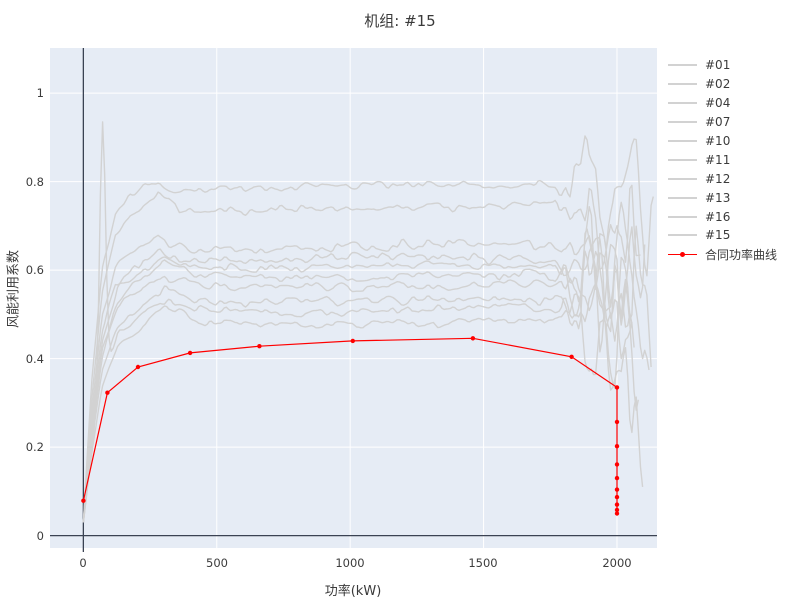 This screenshot has height=600, width=800. Describe the element at coordinates (34, 270) in the screenshot. I see `y-tick-label: 0.6` at that location.